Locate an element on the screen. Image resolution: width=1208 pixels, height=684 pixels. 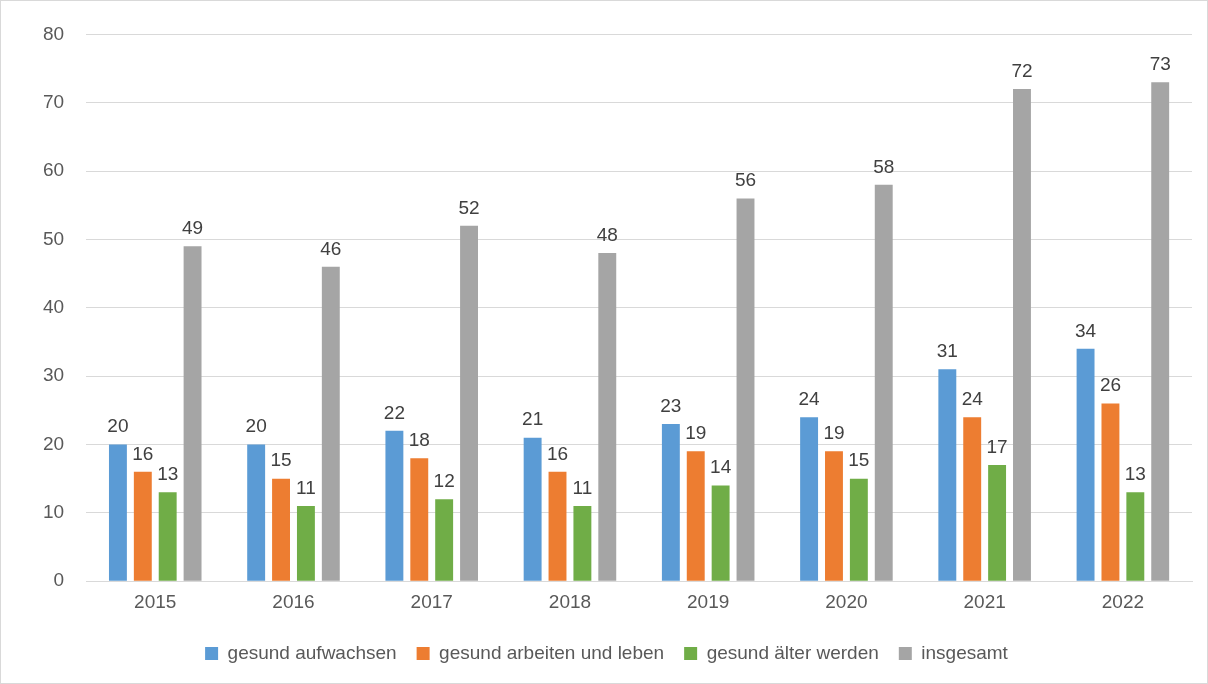
x-tick-label: 2017 is located at coordinates (431, 601).